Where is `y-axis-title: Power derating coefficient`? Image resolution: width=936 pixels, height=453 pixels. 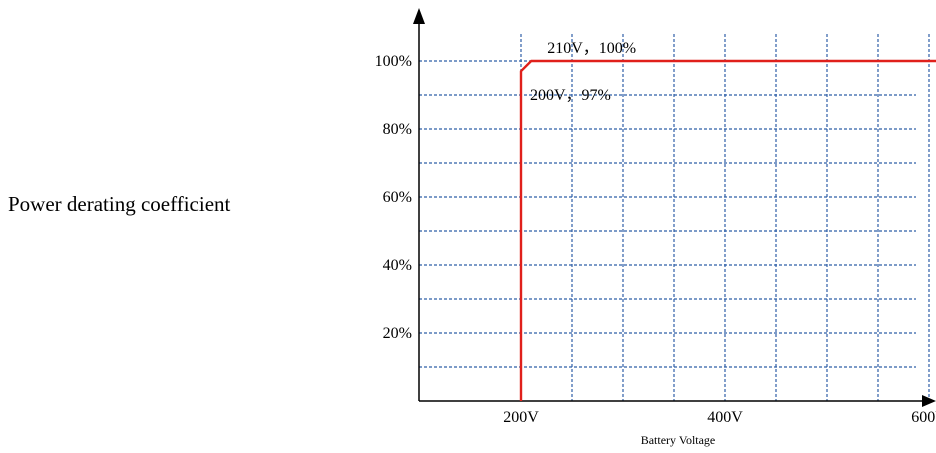
y-axis-title: Power derating coefficient is located at coordinates (119, 204).